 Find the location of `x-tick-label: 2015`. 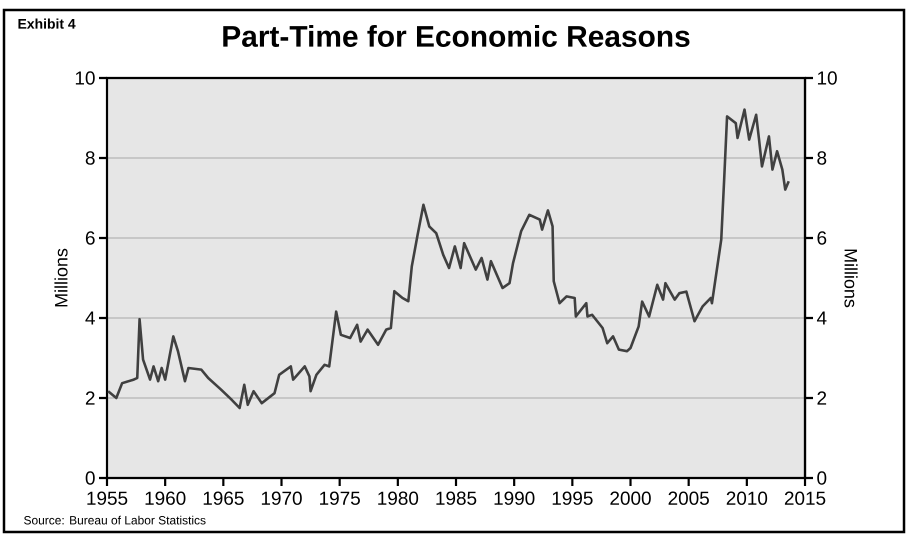

x-tick-label: 2015 is located at coordinates (805, 498).